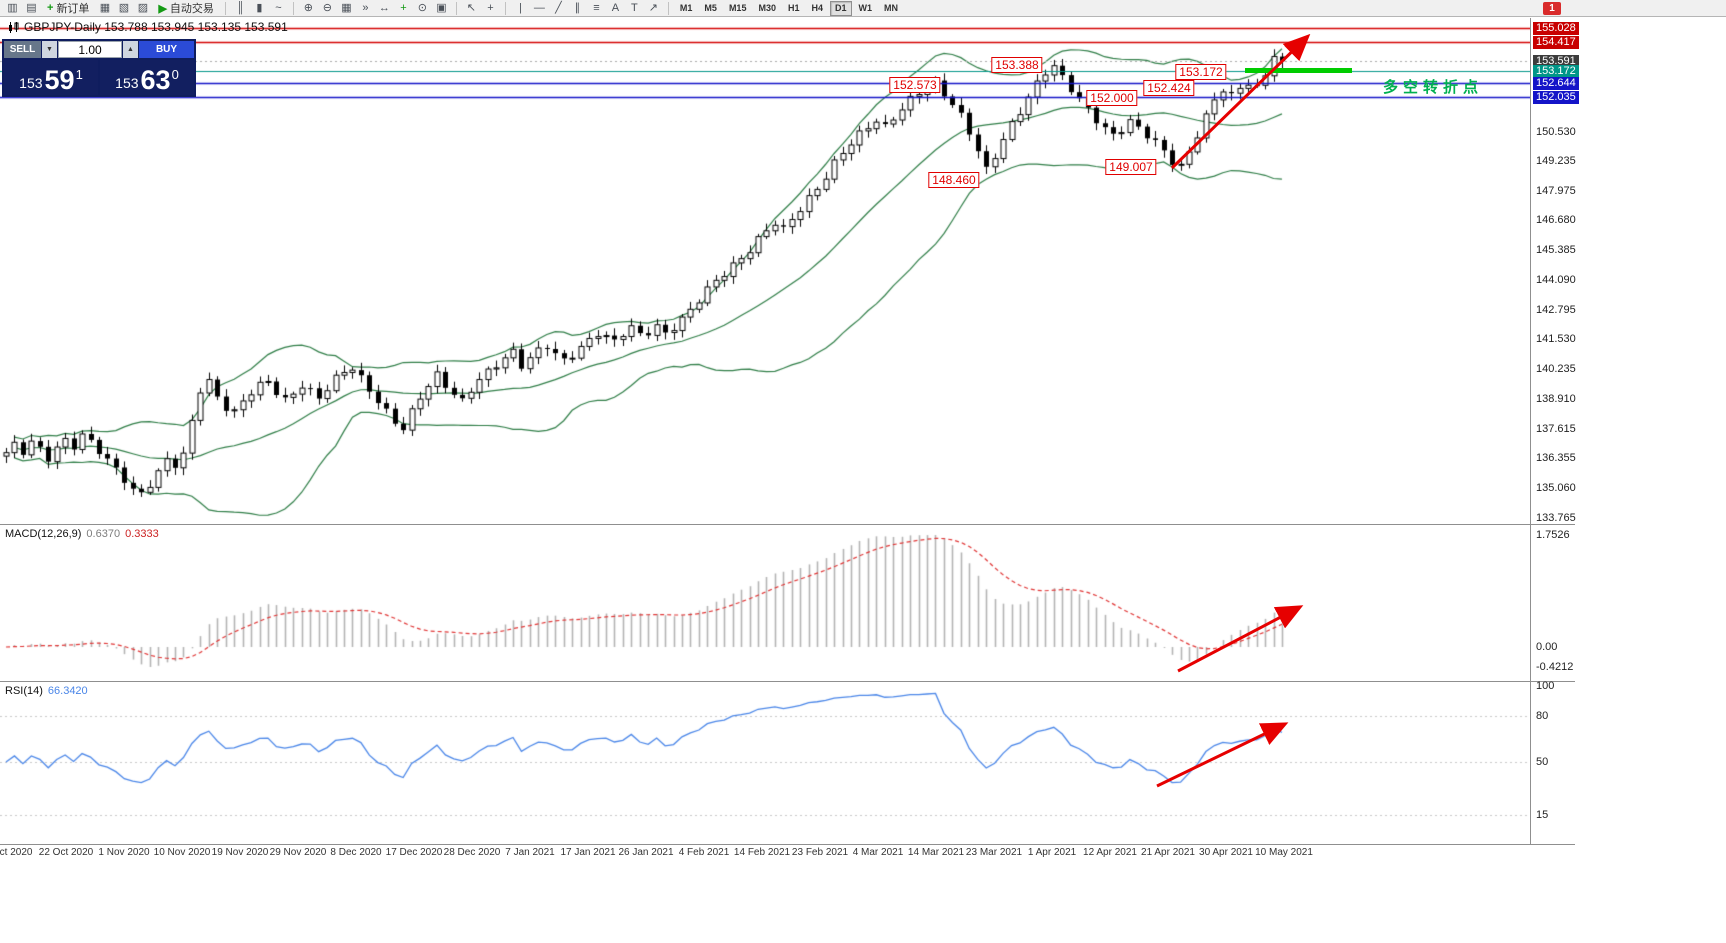 Image resolution: width=1726 pixels, height=943 pixels. Describe the element at coordinates (51, 77) in the screenshot. I see `bid-price: 153 59 1` at that location.